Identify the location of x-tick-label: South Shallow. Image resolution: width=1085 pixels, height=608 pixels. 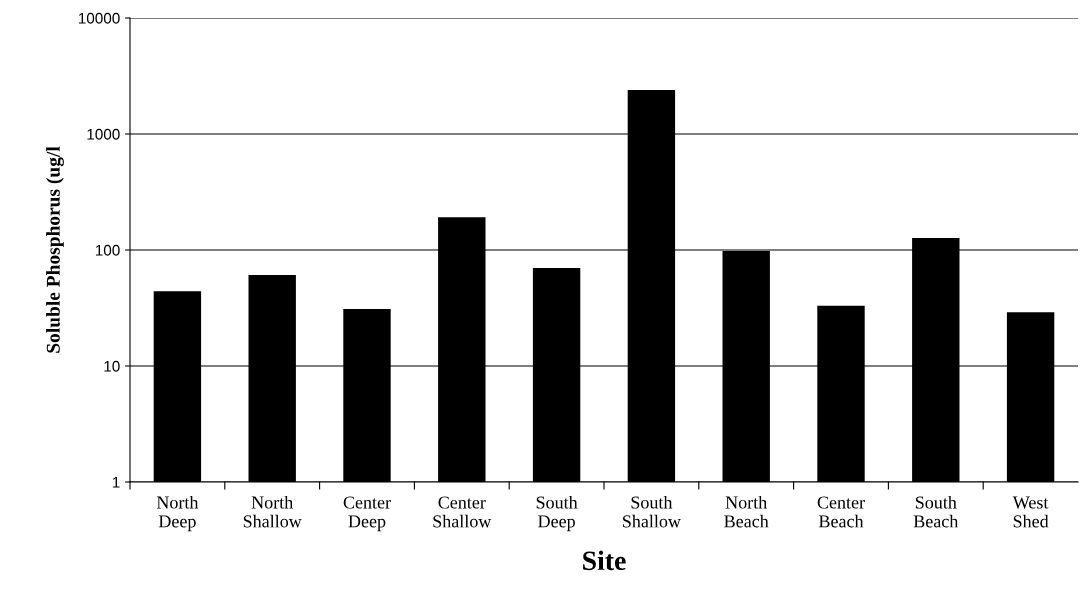
(652, 511).